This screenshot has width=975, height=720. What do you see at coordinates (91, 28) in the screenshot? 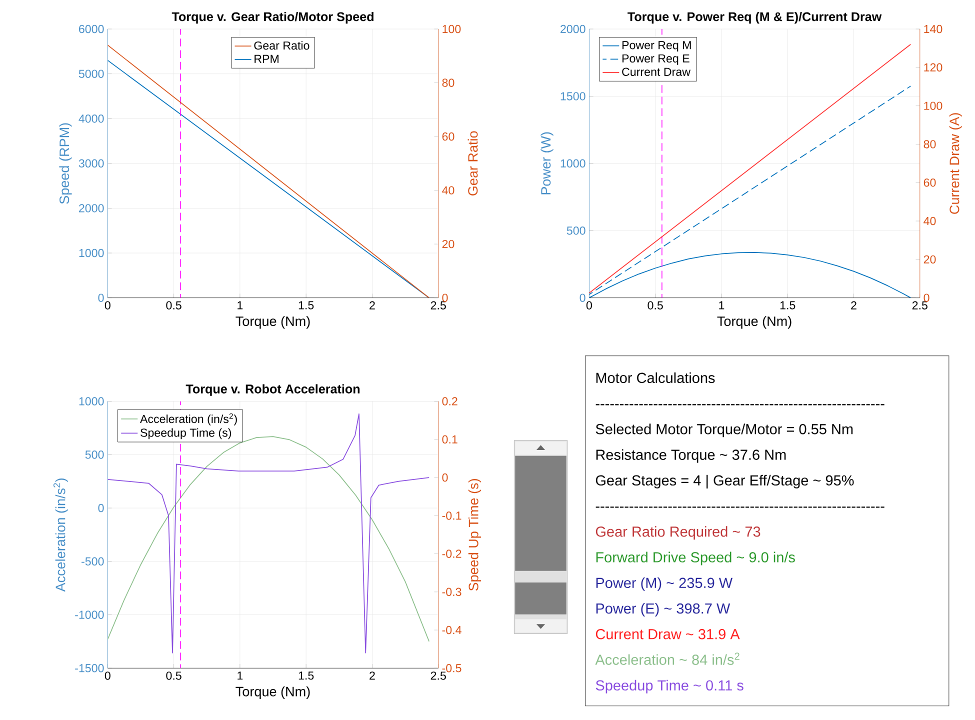
I see `y-tick-label: 6000` at bounding box center [91, 28].